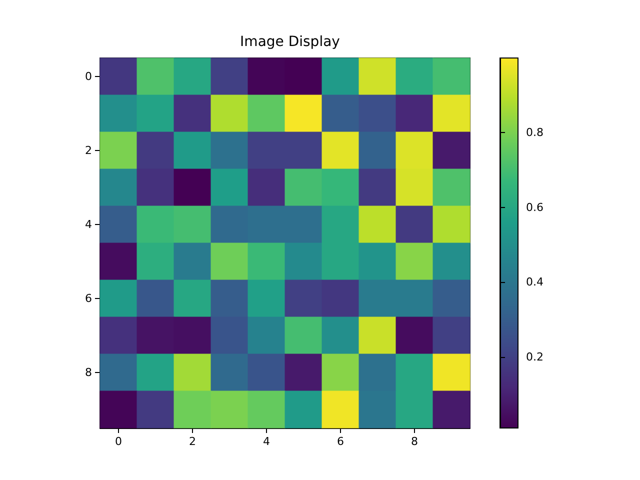 Image resolution: width=640 pixels, height=480 pixels. I want to click on x-tick-label: 0, so click(118, 441).